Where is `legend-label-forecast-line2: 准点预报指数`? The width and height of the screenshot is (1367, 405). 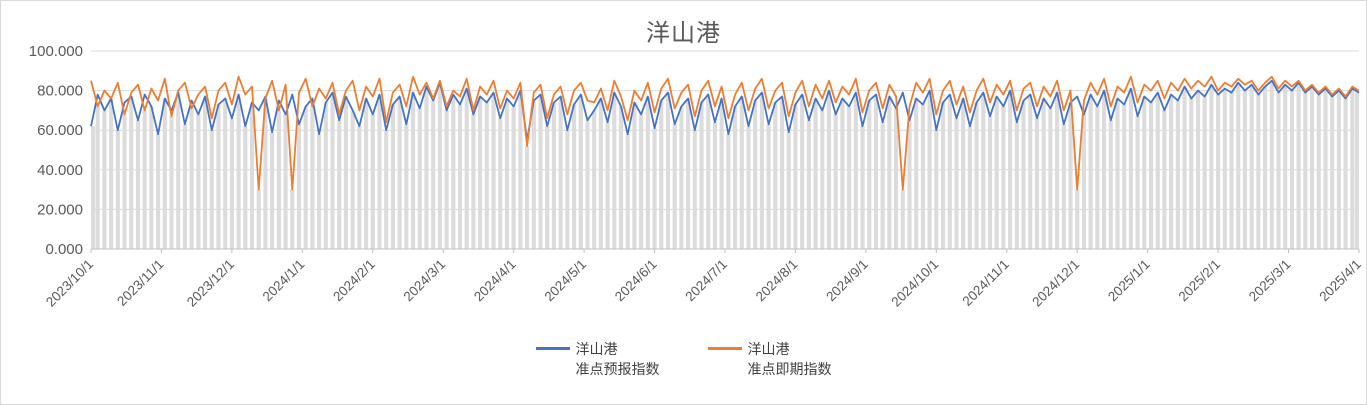
legend-label-forecast-line2: 准点预报指数 is located at coordinates (617, 369).